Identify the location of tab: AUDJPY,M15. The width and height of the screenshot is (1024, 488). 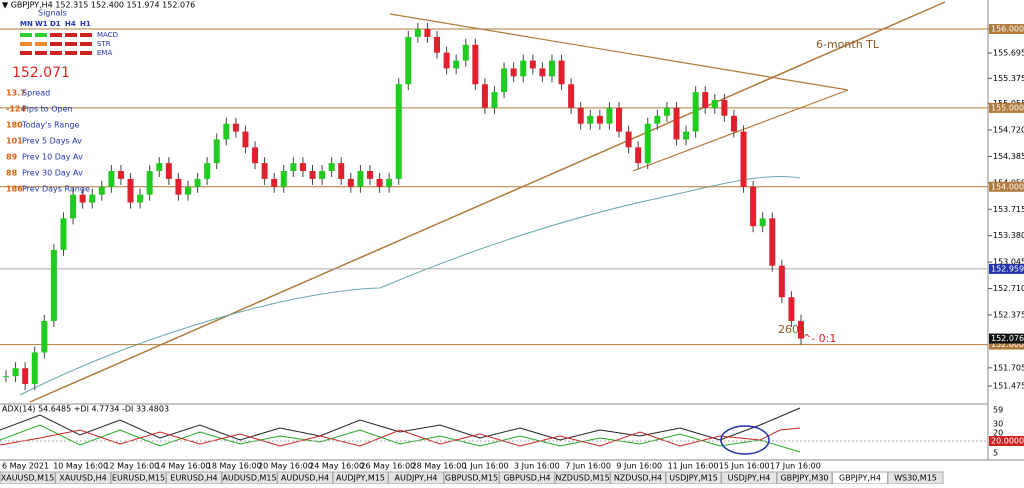
(360, 478).